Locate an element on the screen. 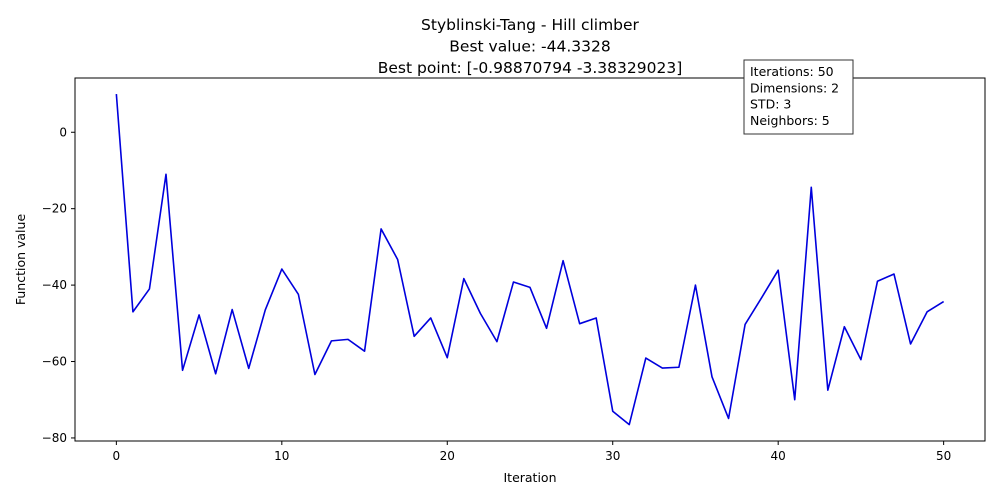 This screenshot has height=504, width=1000. info-box-line: STD: 3 is located at coordinates (770, 104).